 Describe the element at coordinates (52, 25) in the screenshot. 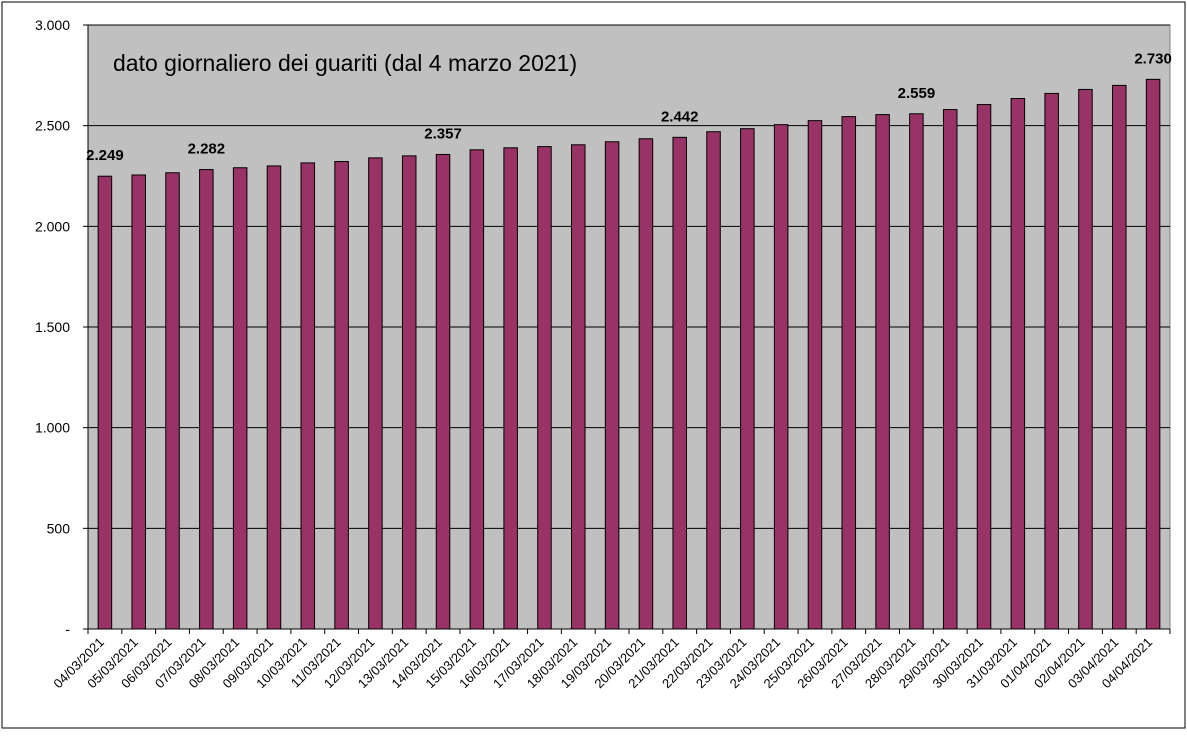

I see `y-tick-label: 3.000` at that location.